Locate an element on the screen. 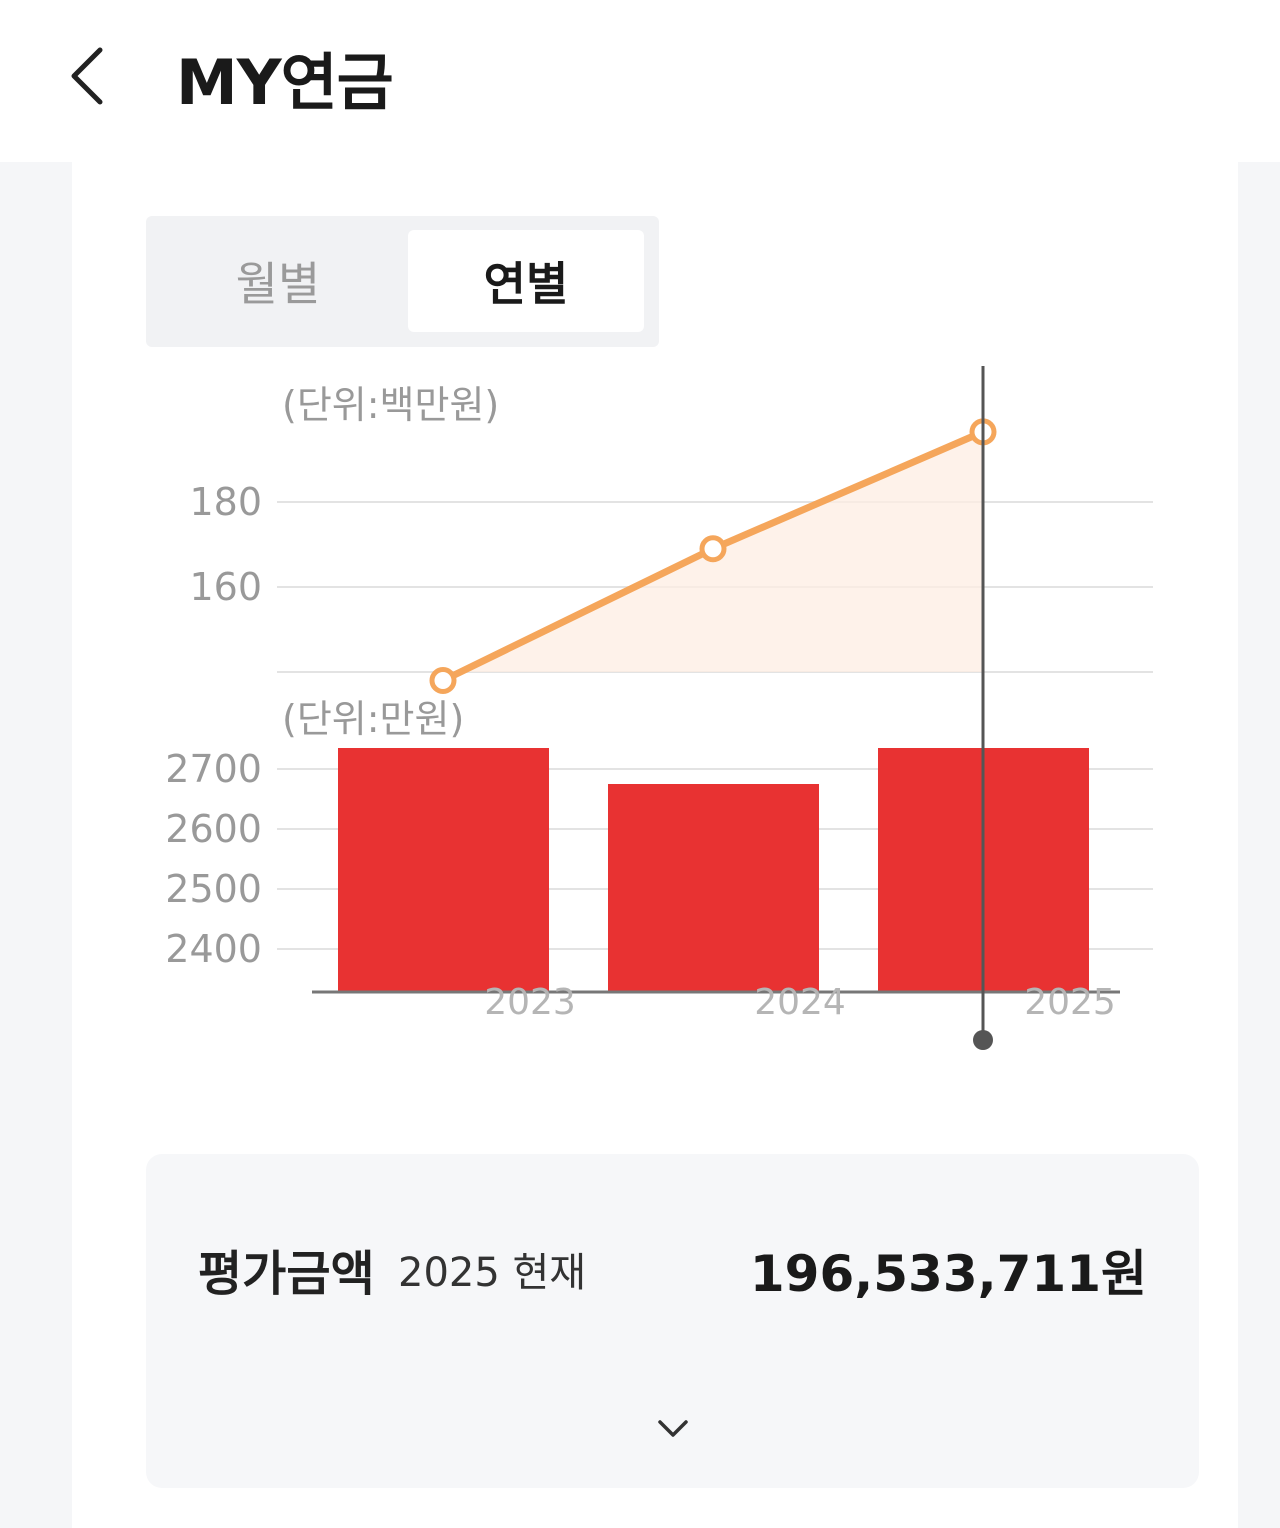 Image resolution: width=1280 pixels, height=1528 pixels. line-unit-label: (단위:백만원) is located at coordinates (390, 405).